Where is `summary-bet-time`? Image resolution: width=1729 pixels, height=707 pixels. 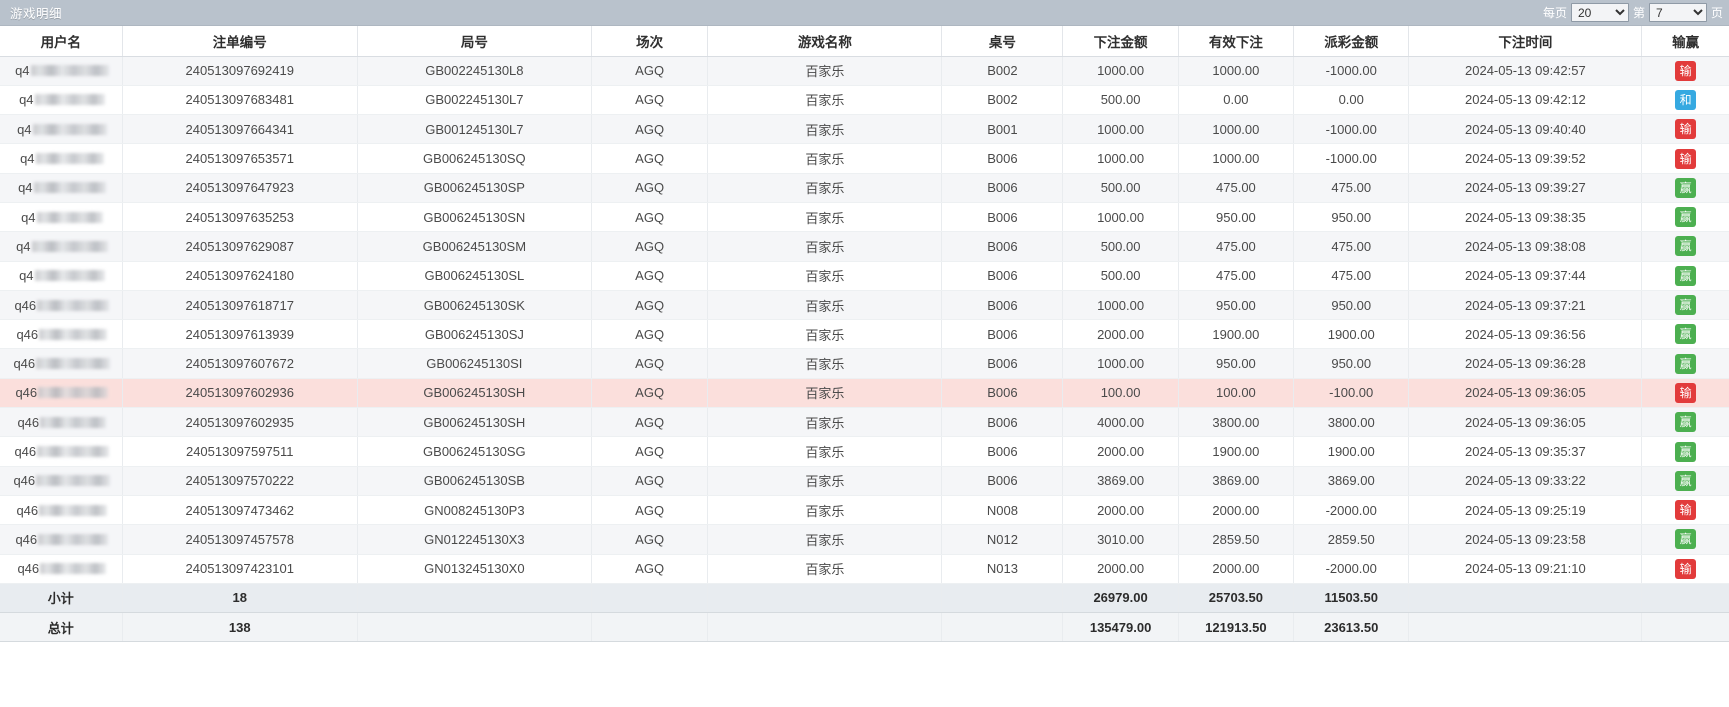
summary-bet-time is located at coordinates (1525, 598).